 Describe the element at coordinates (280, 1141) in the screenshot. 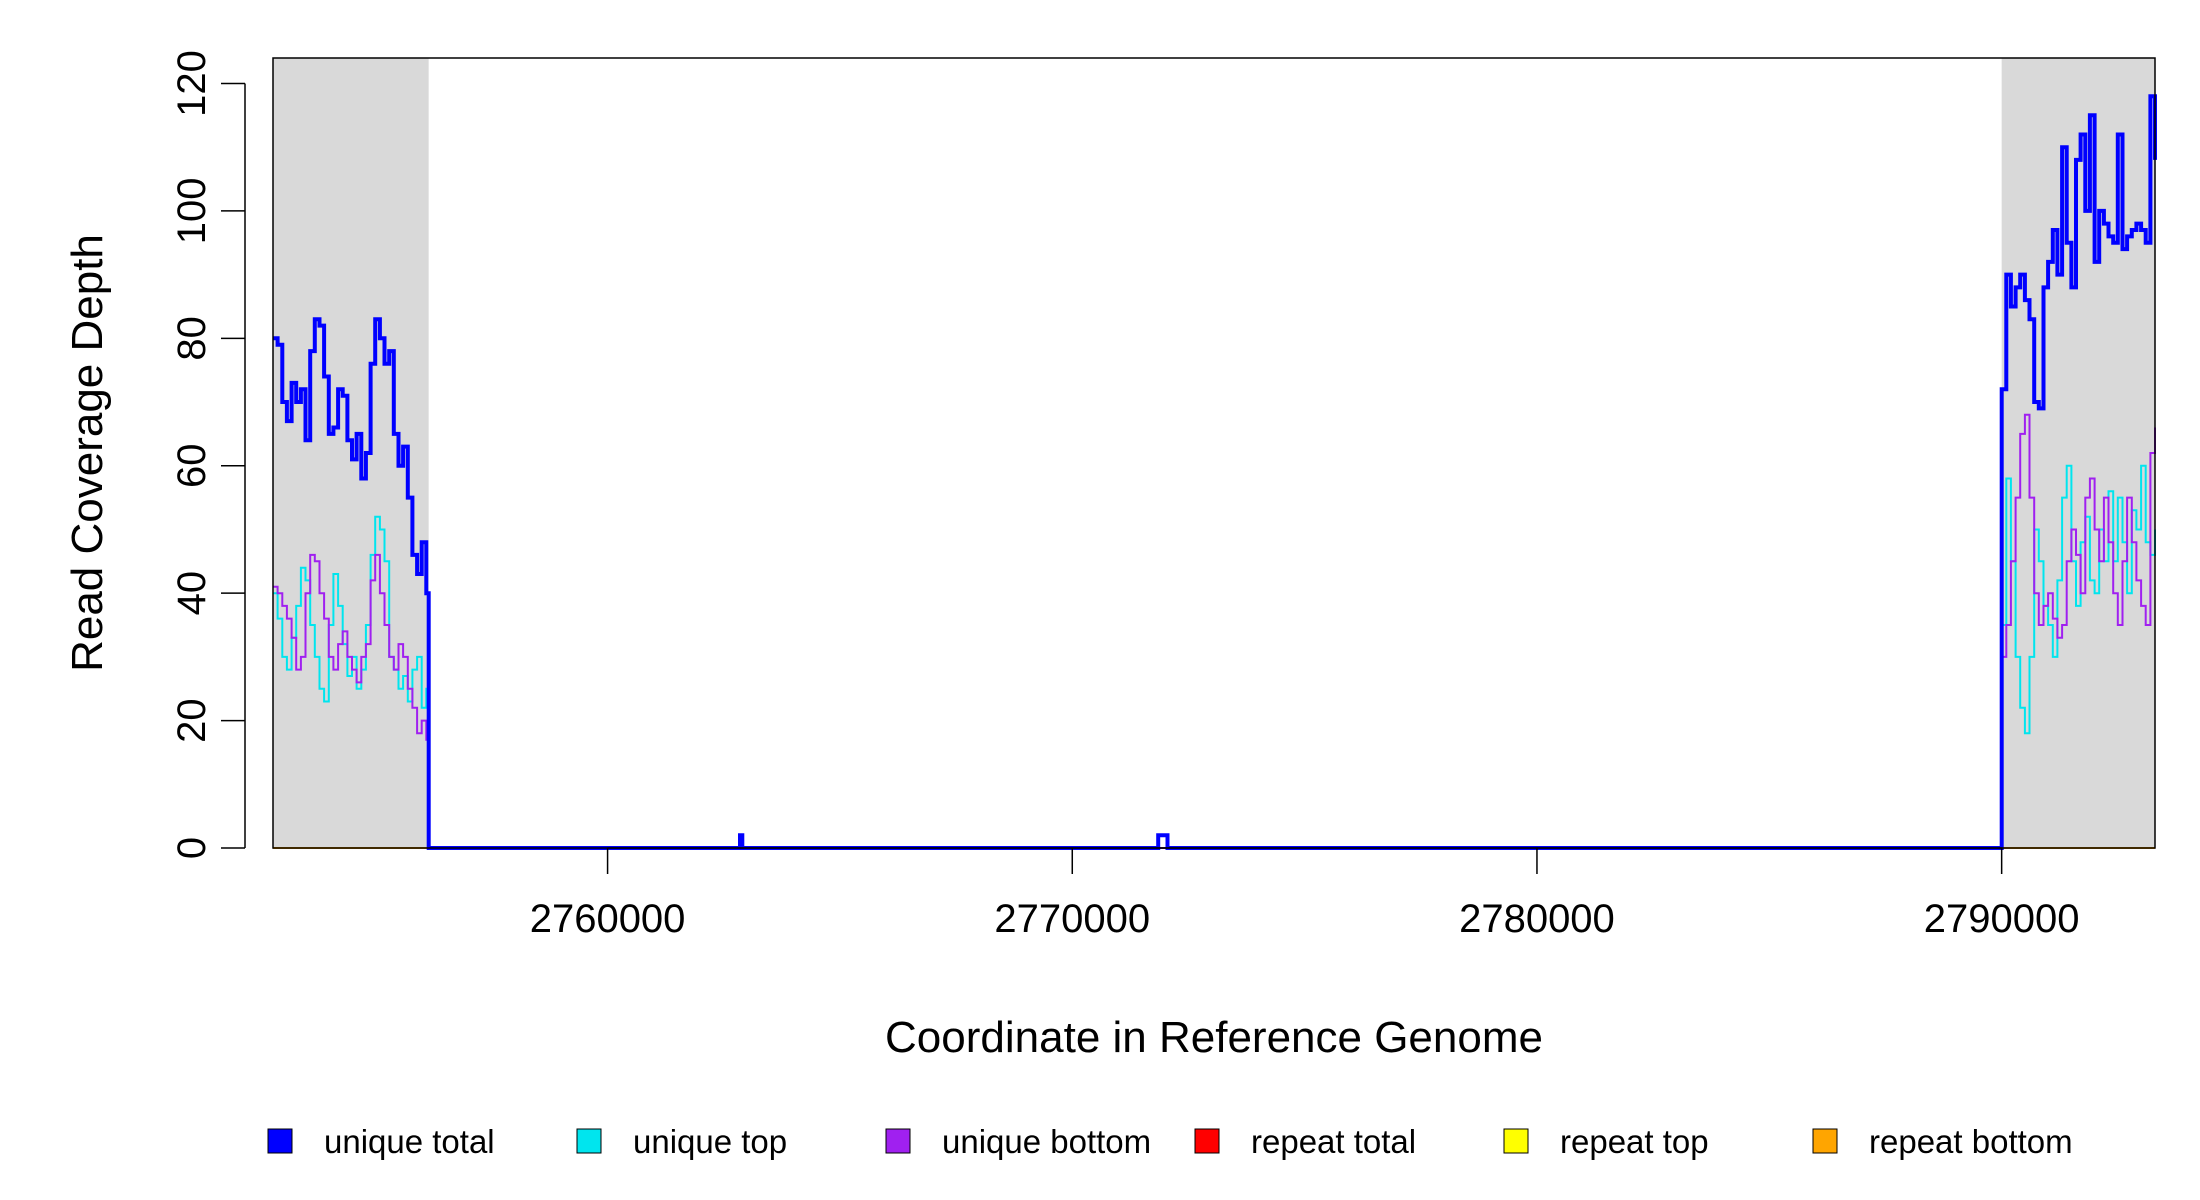

I see `legend-swatch-unique-total` at that location.